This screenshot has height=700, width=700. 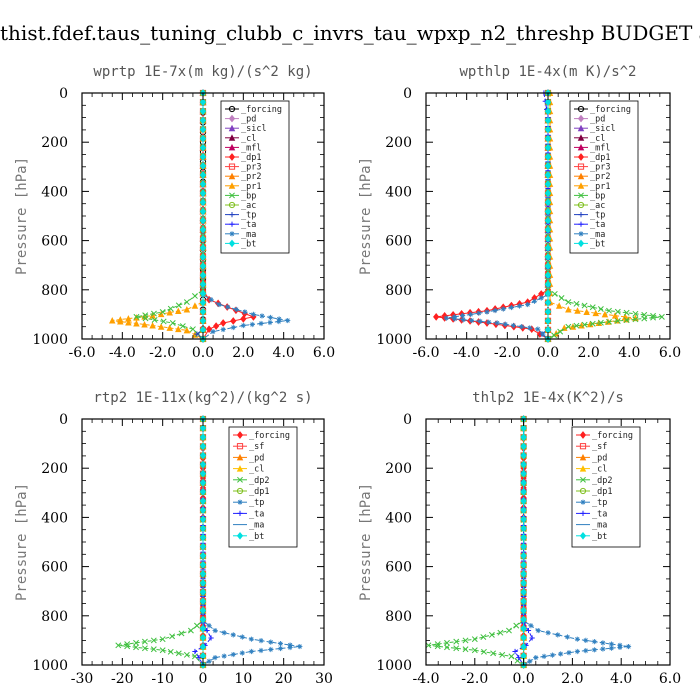 I want to click on series_dp2, so click(x=160, y=542).